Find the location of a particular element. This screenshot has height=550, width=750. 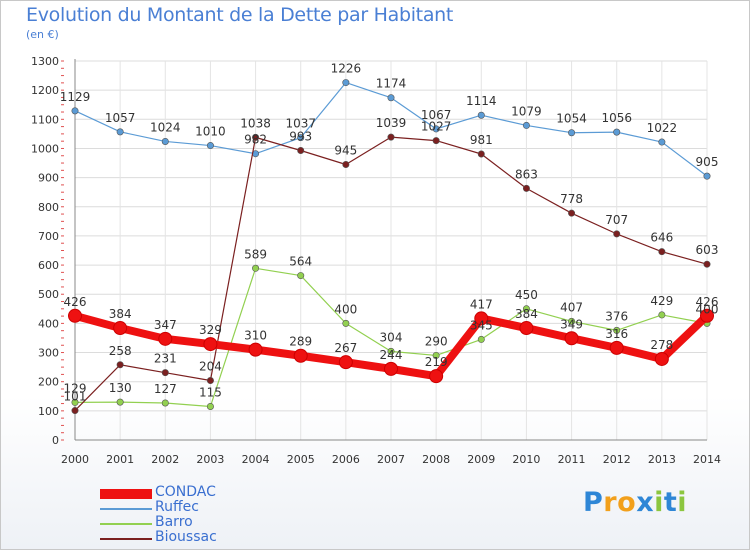

proxiti-logo: Proxiti is located at coordinates (635, 502).